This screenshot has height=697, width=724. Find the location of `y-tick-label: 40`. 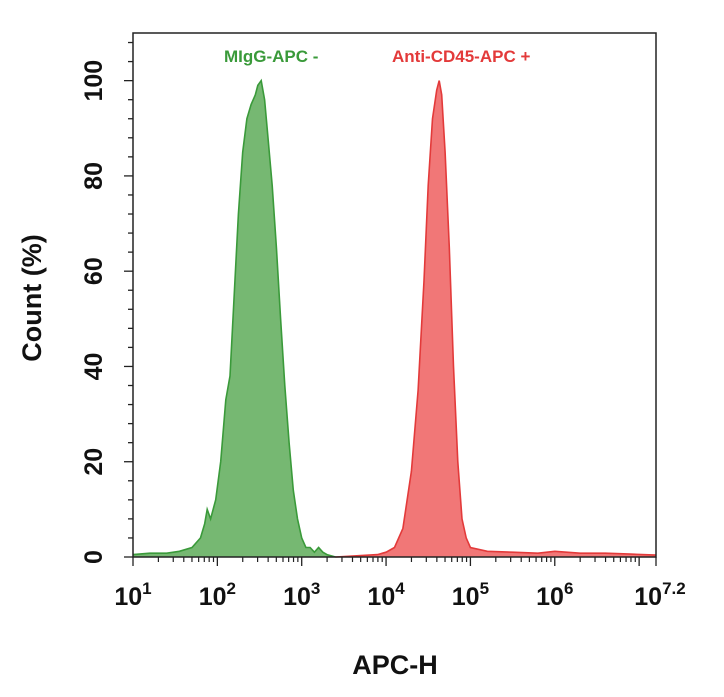

y-tick-label: 40 is located at coordinates (94, 367).